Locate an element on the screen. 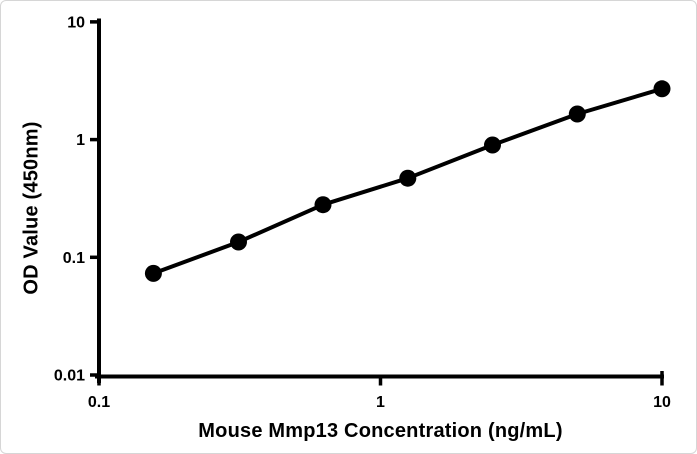 The width and height of the screenshot is (697, 454). x-axis-tick-label: 10 is located at coordinates (662, 402).